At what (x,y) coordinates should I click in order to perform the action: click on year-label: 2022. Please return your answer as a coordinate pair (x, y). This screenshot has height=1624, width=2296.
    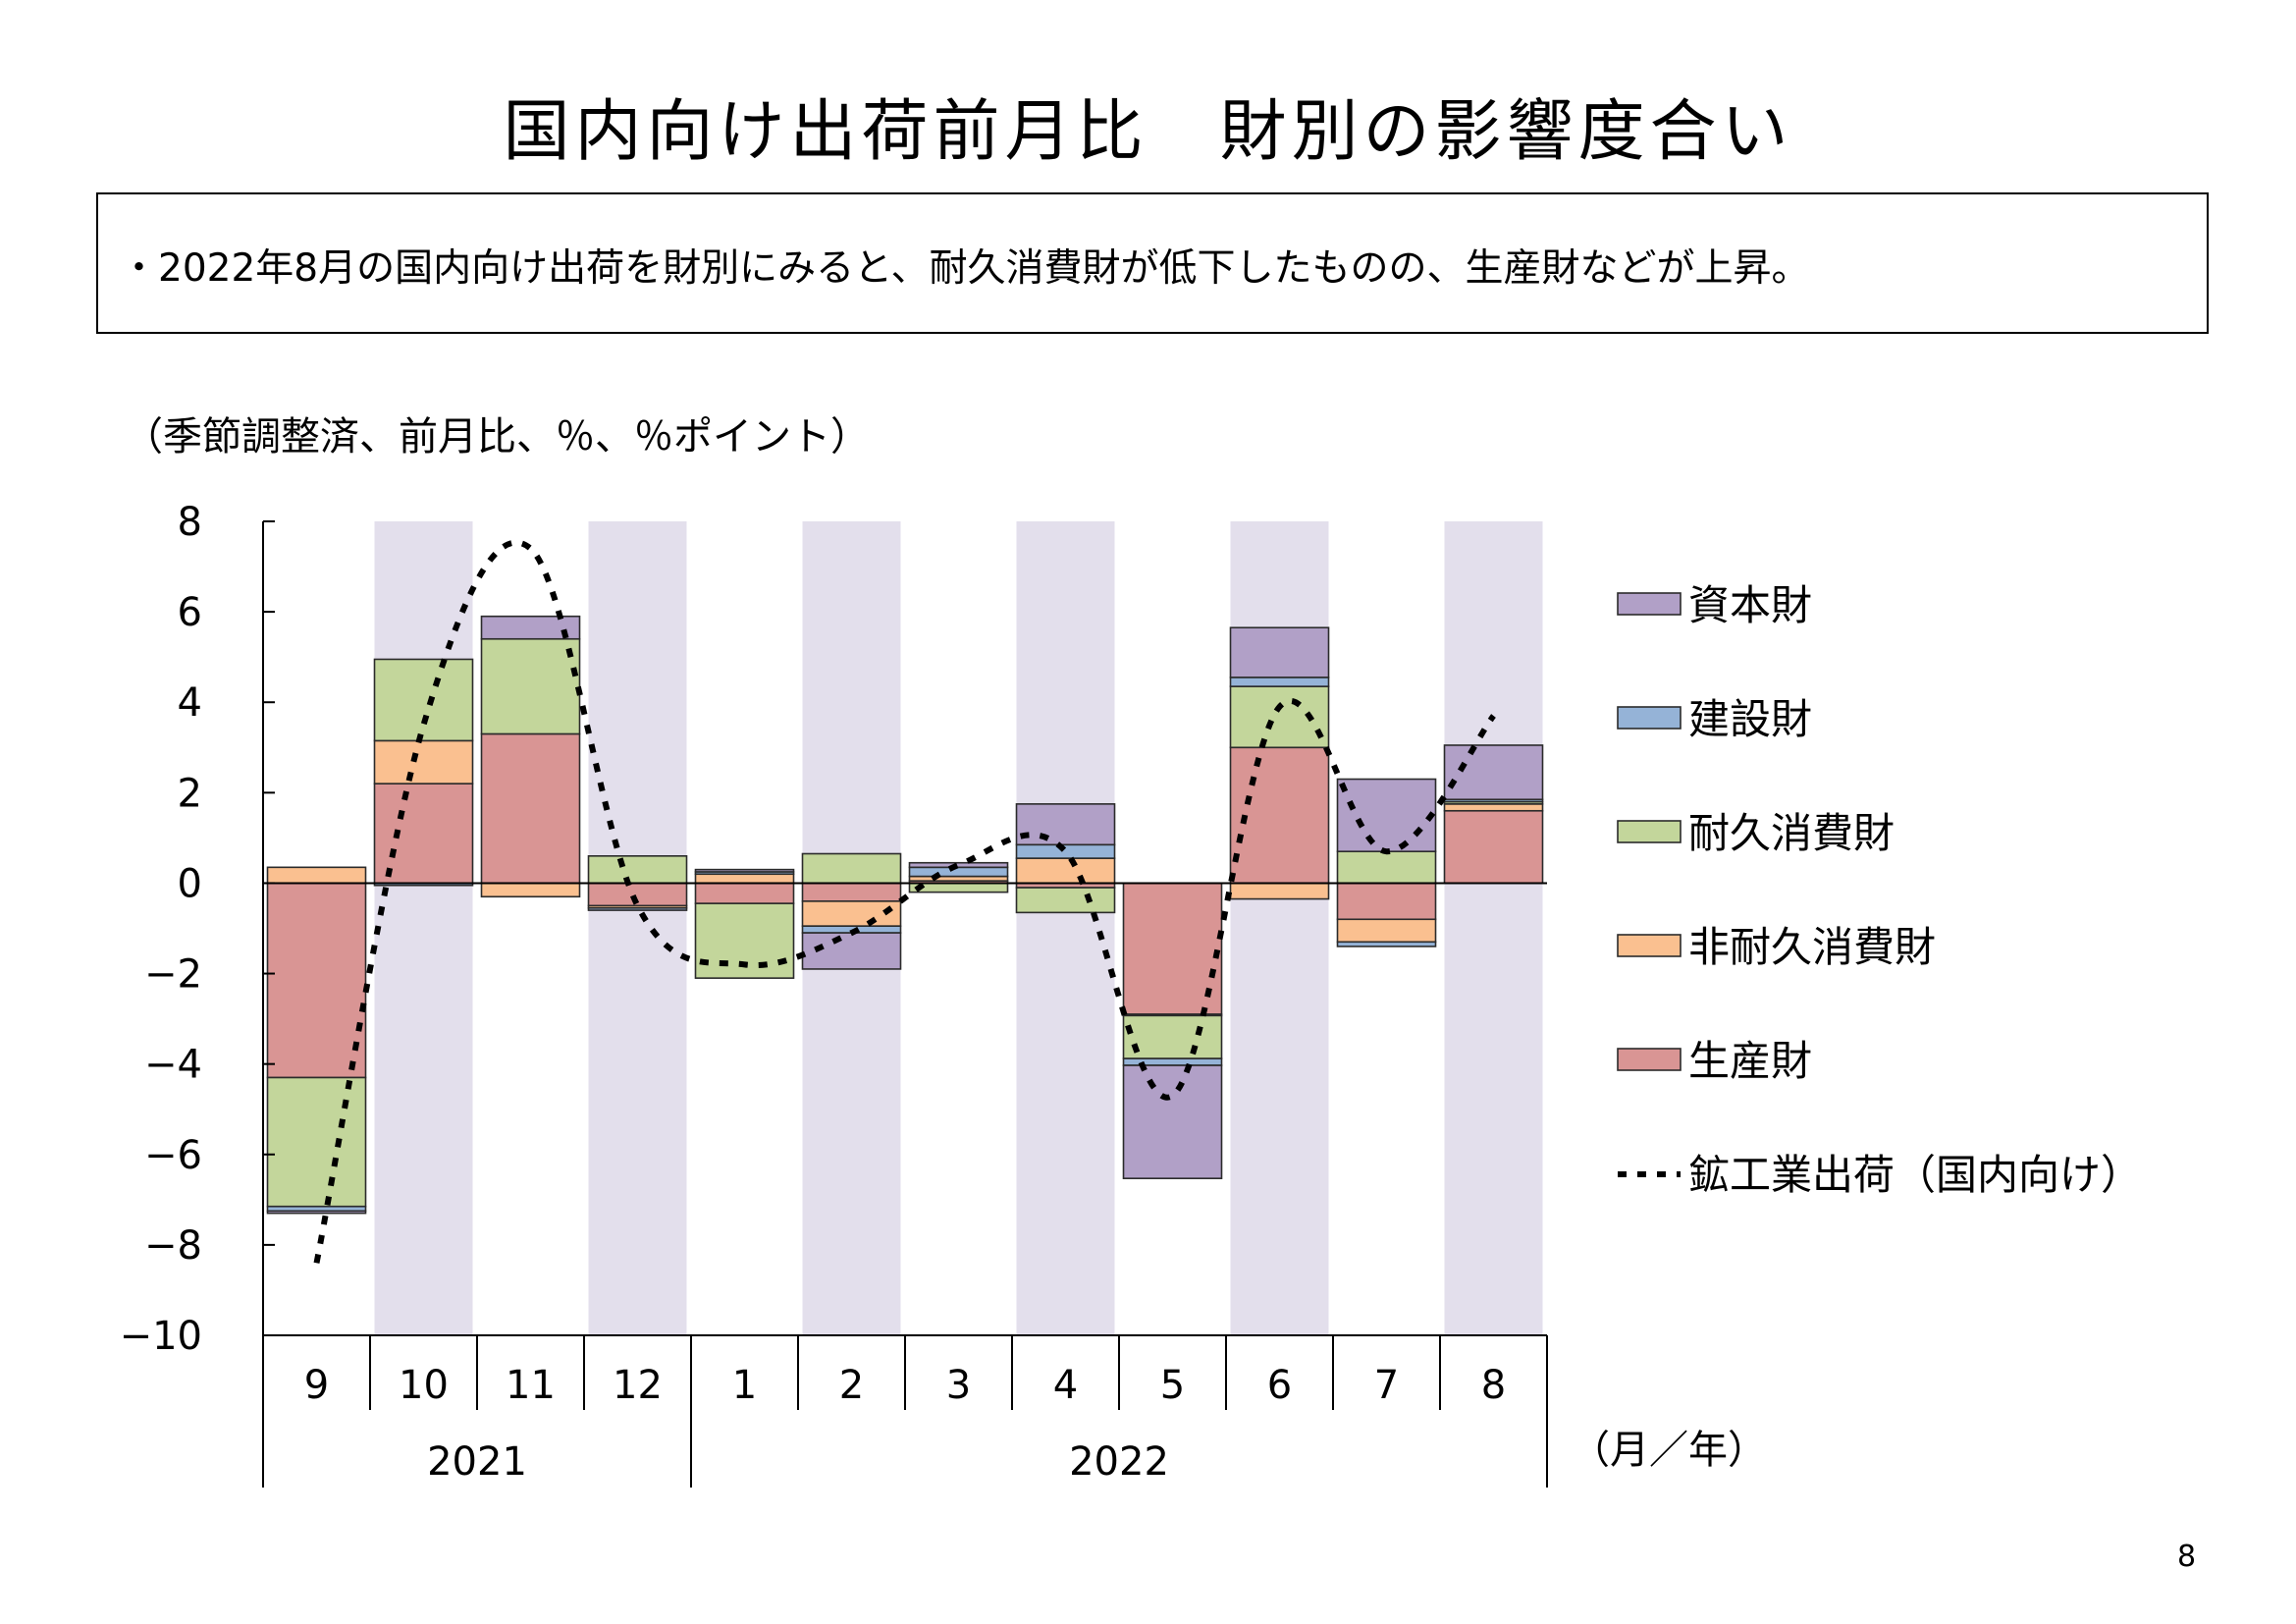
    Looking at the image, I should click on (1119, 1462).